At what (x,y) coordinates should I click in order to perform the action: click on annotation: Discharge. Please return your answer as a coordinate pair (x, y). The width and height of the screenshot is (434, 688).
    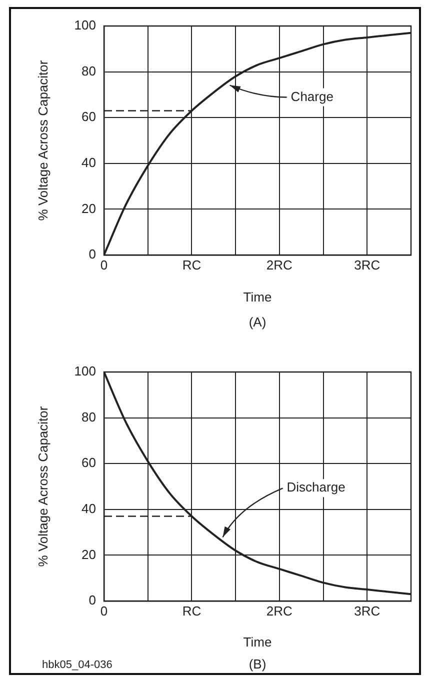
    Looking at the image, I should click on (316, 487).